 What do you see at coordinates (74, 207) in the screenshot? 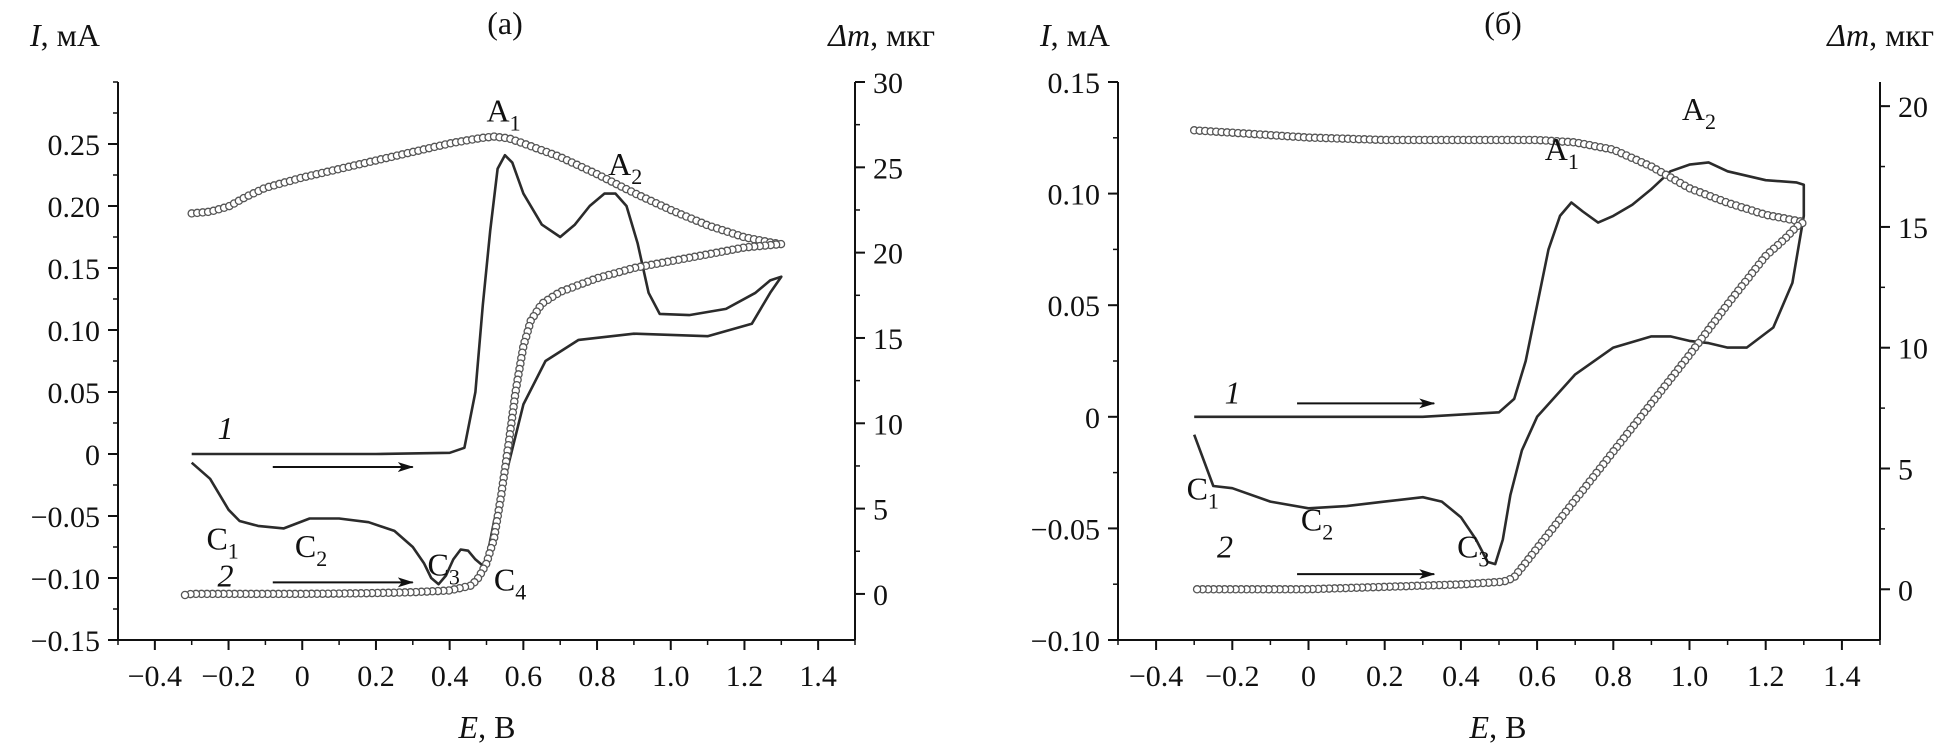
I see `y-tick-label: 0.20` at bounding box center [74, 207].